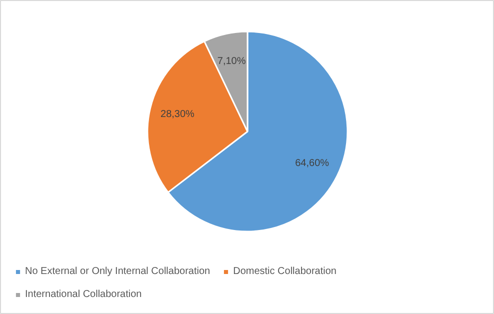 This screenshot has width=494, height=314. Describe the element at coordinates (117, 271) in the screenshot. I see `legend-label: No External or Only Internal Collaboration` at that location.